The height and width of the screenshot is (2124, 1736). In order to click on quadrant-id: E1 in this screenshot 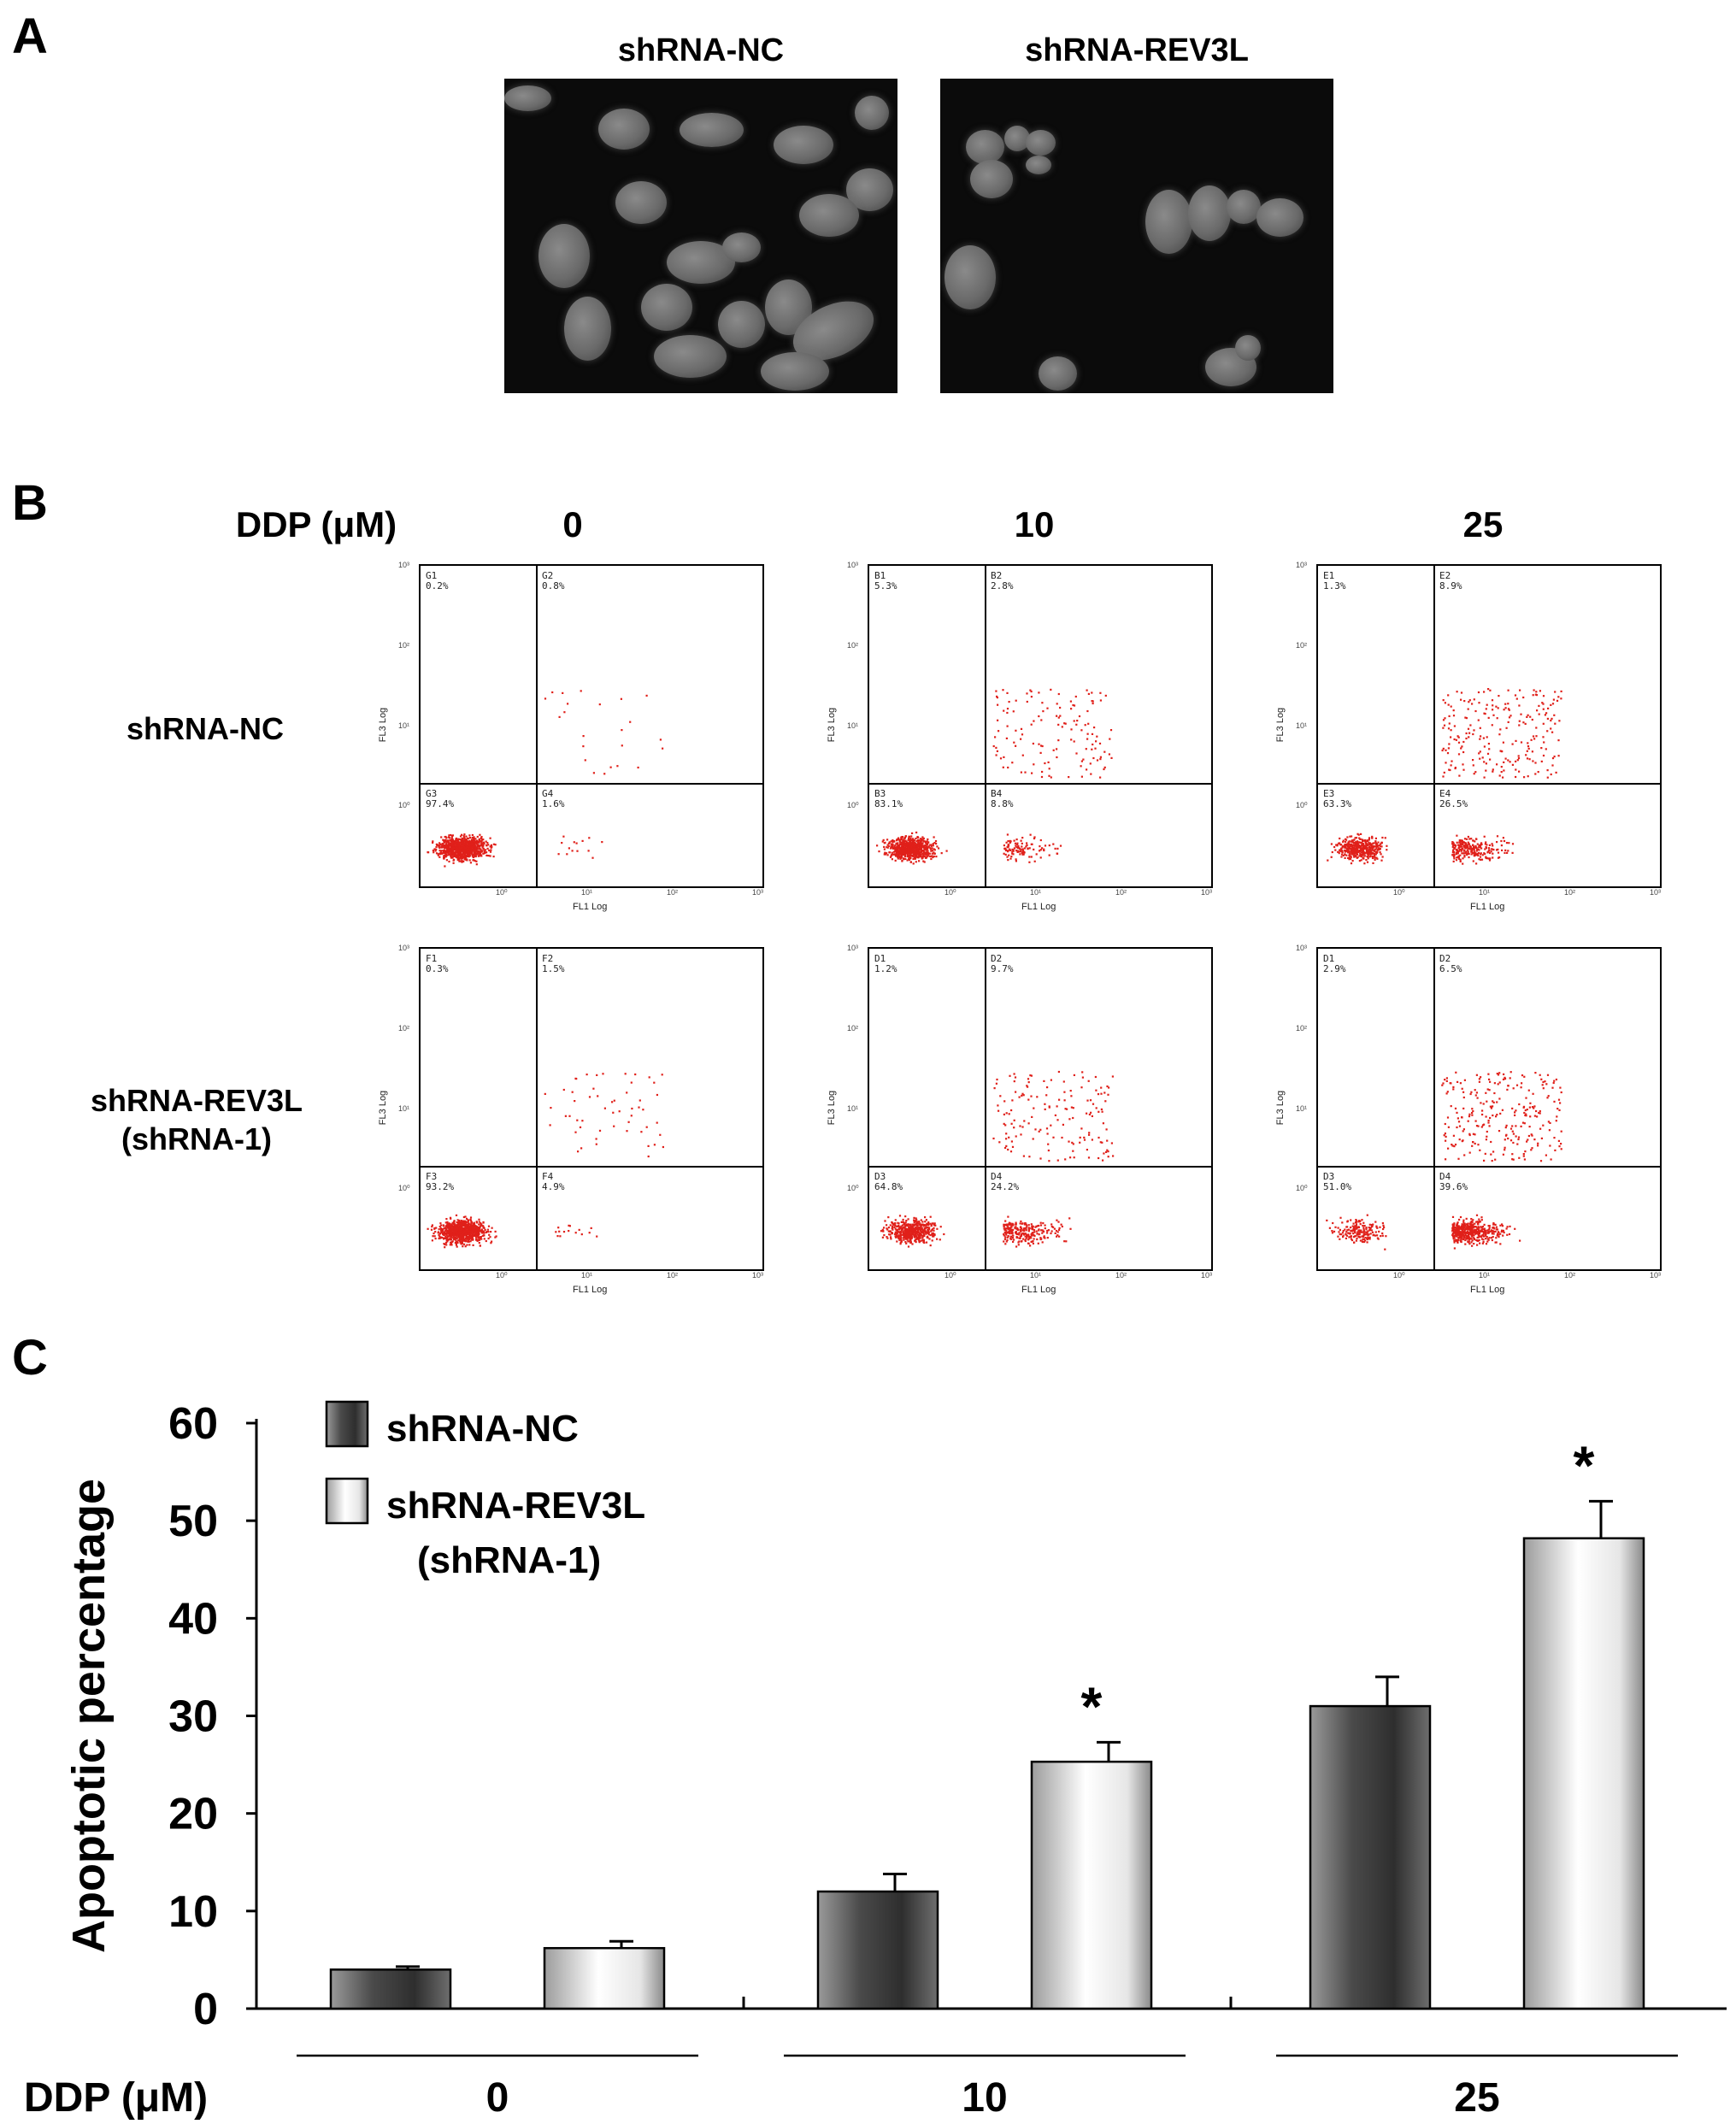, I will do `click(1329, 575)`.